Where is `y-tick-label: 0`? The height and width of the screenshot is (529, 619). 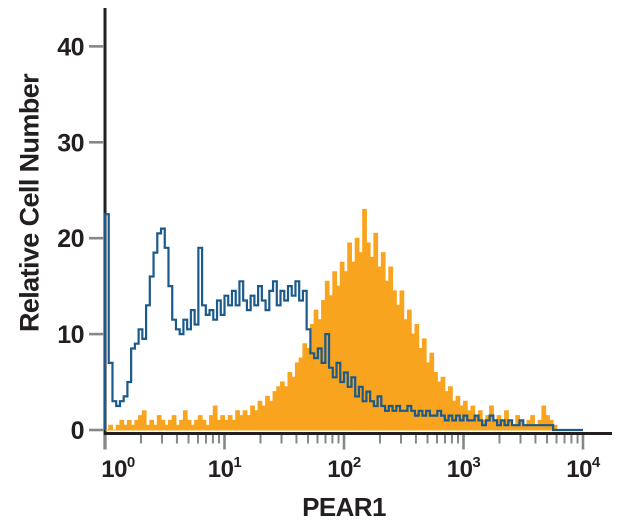 y-tick-label: 0 is located at coordinates (77, 431).